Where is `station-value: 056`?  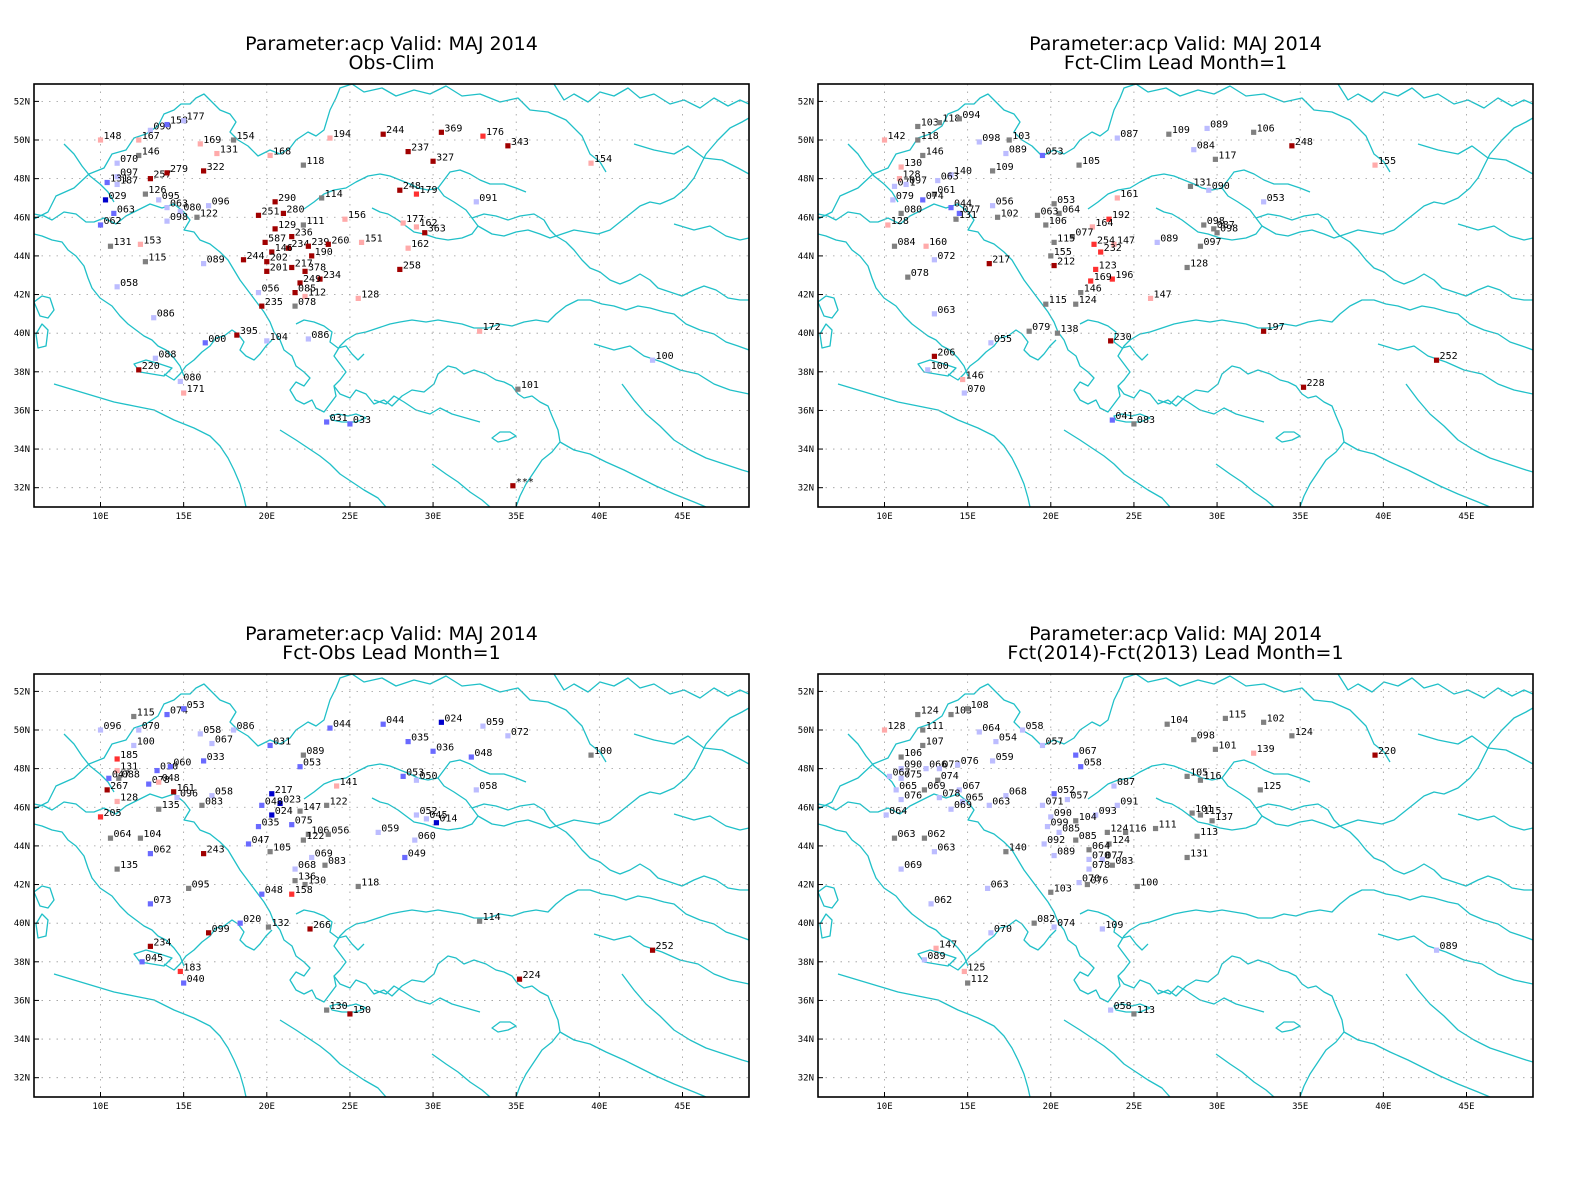 station-value: 056 is located at coordinates (1005, 202).